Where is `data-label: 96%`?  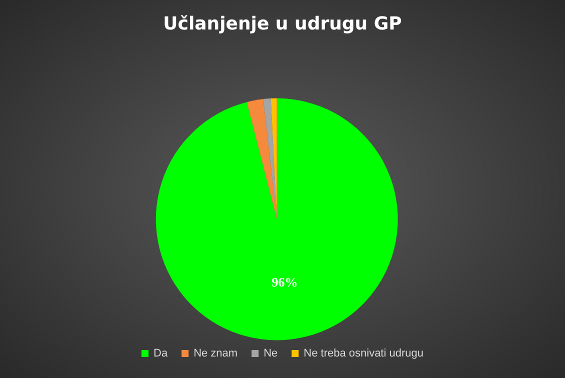
data-label: 96% is located at coordinates (285, 282).